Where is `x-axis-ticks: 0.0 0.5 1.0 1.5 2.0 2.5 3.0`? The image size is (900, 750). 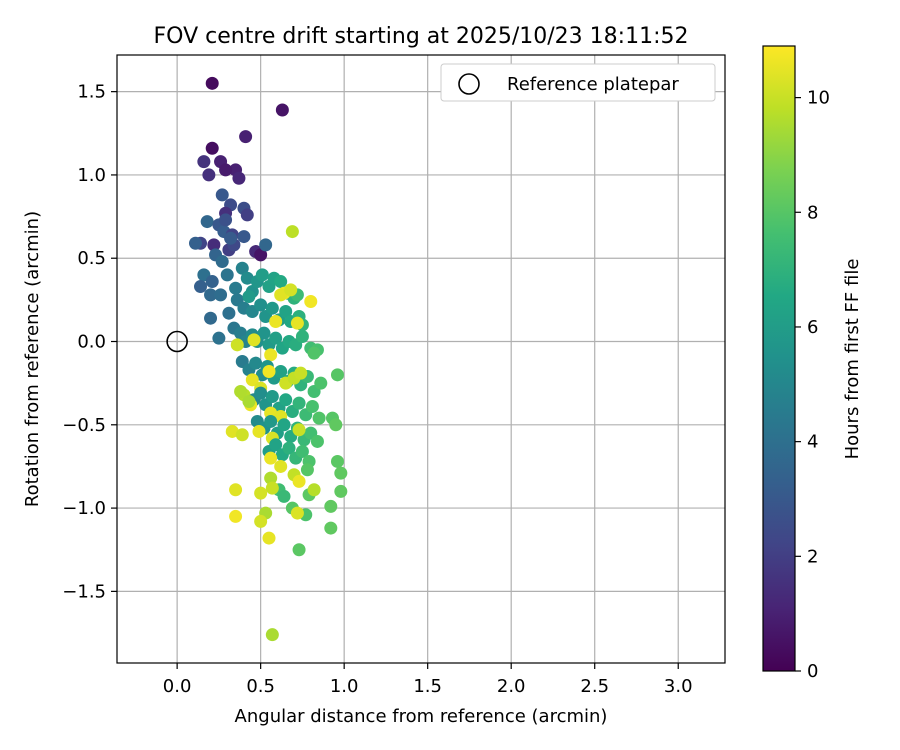 x-axis-ticks: 0.0 0.5 1.0 1.5 2.0 2.5 3.0 is located at coordinates (428, 680).